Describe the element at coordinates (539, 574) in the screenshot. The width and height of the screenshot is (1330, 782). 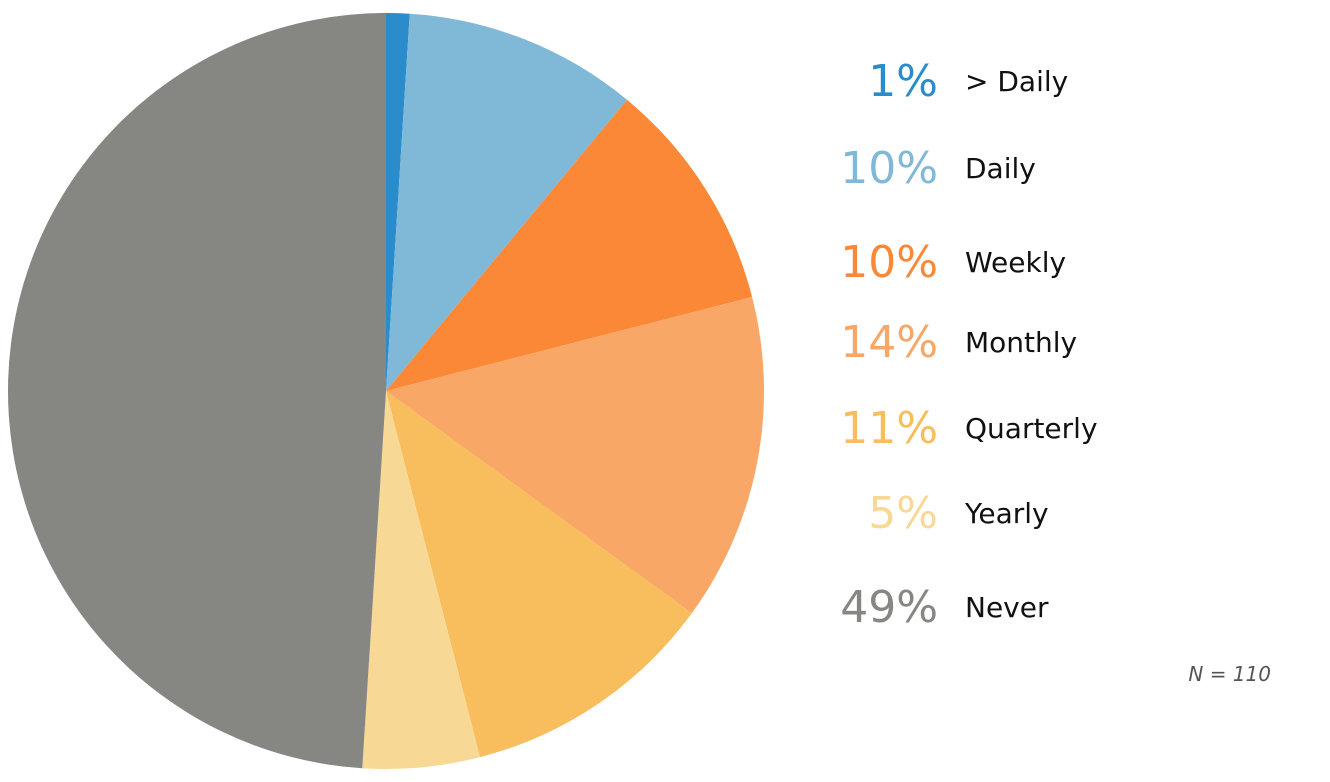
I see `pie-slice-quarterly` at that location.